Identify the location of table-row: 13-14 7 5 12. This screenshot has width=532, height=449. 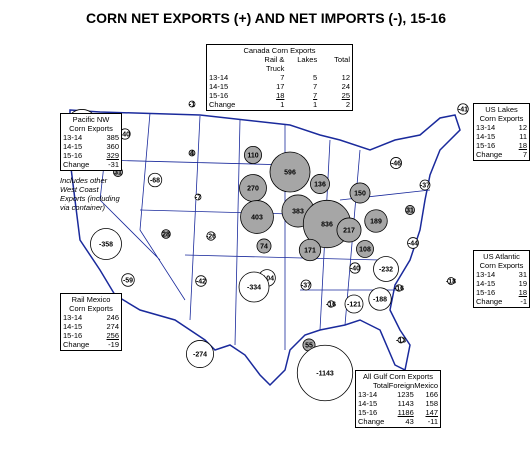
(279, 77).